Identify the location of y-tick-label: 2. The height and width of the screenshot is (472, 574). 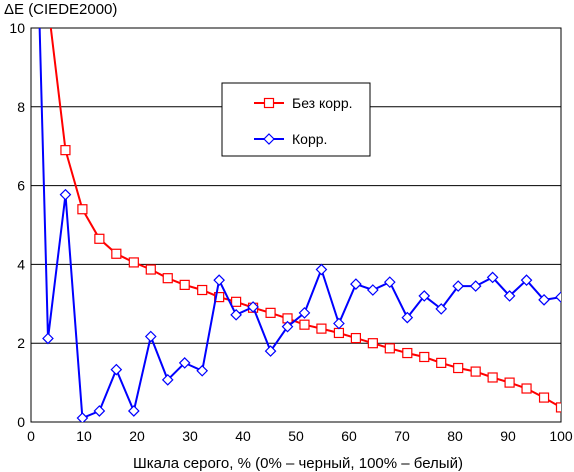
(21, 343).